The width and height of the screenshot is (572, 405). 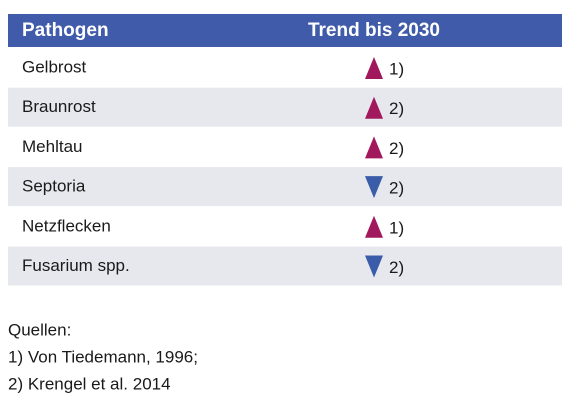 What do you see at coordinates (52, 146) in the screenshot?
I see `pathogen: Mehltau` at bounding box center [52, 146].